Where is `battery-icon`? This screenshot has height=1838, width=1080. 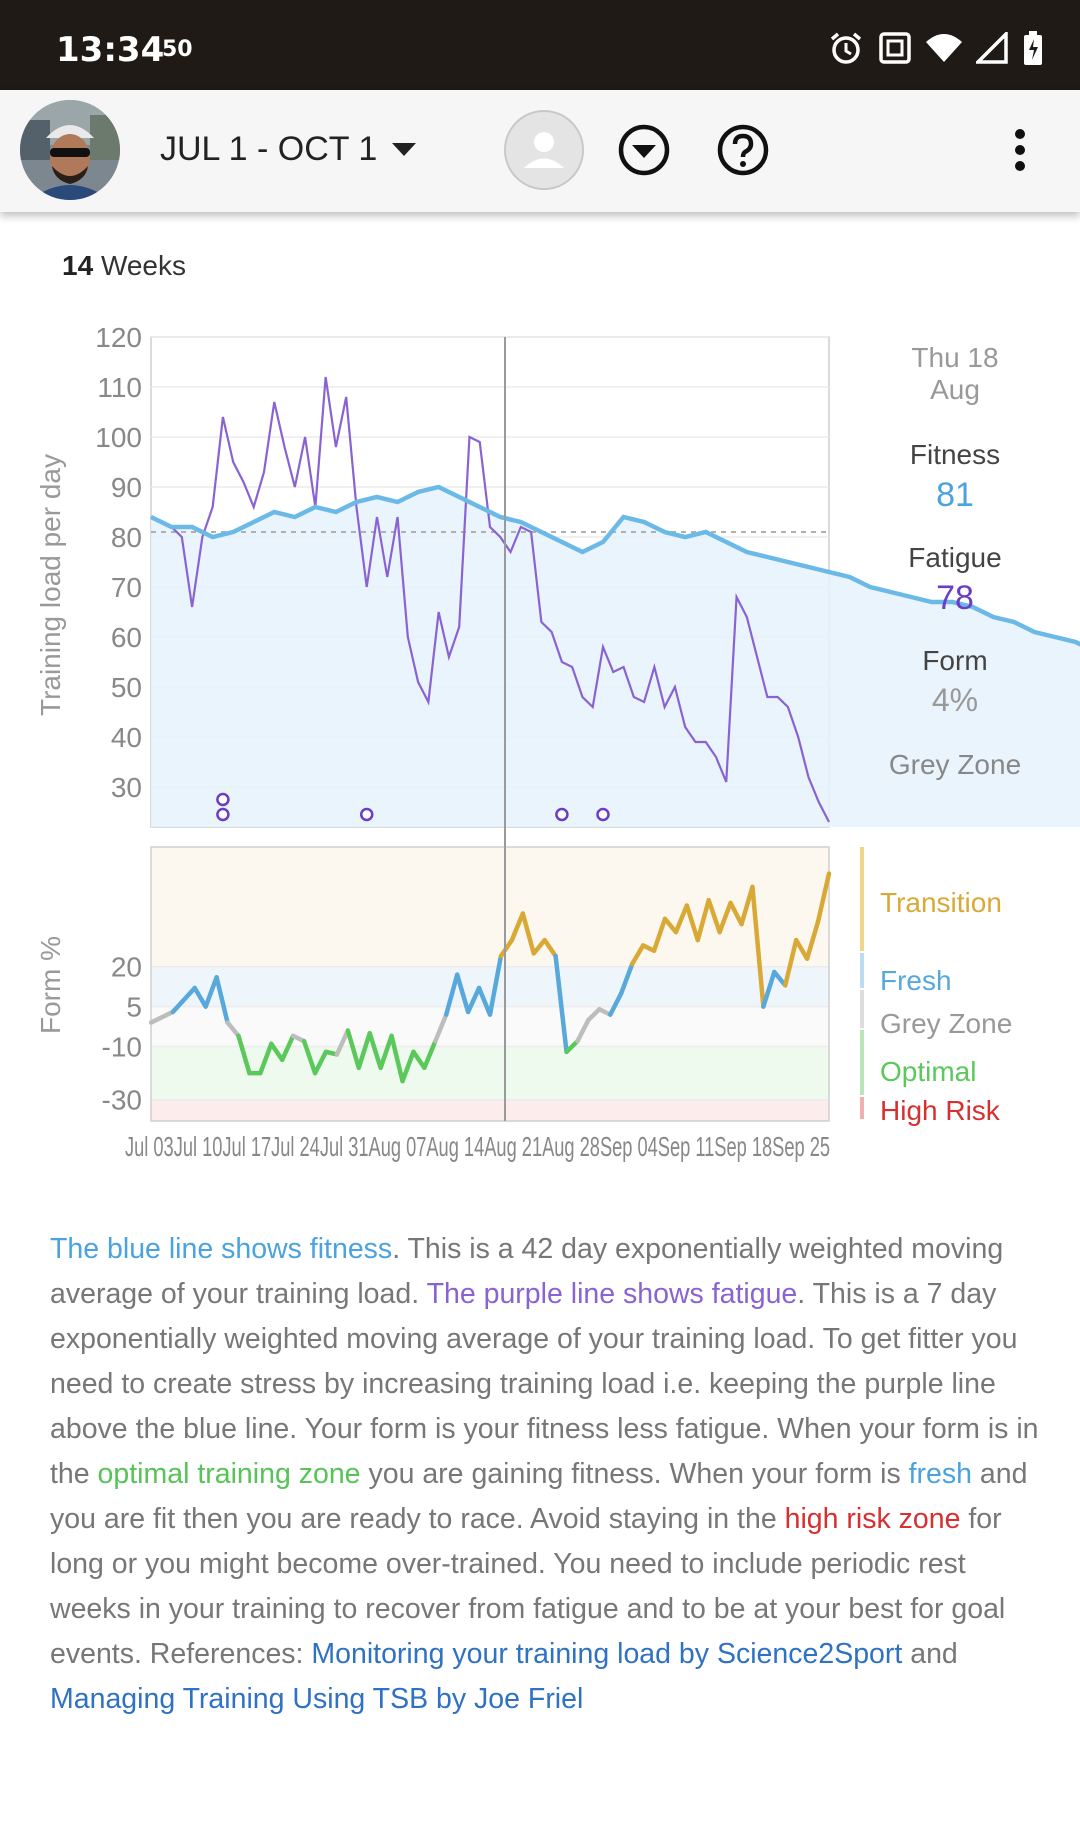 battery-icon is located at coordinates (1033, 48).